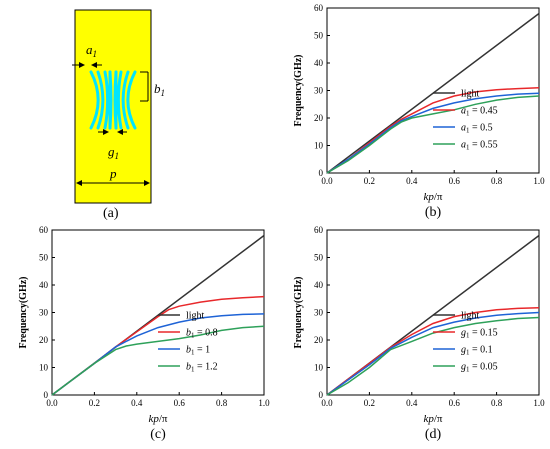  Describe the element at coordinates (202, 334) in the screenshot. I see `legend-entry: b1 = 0.8` at that location.